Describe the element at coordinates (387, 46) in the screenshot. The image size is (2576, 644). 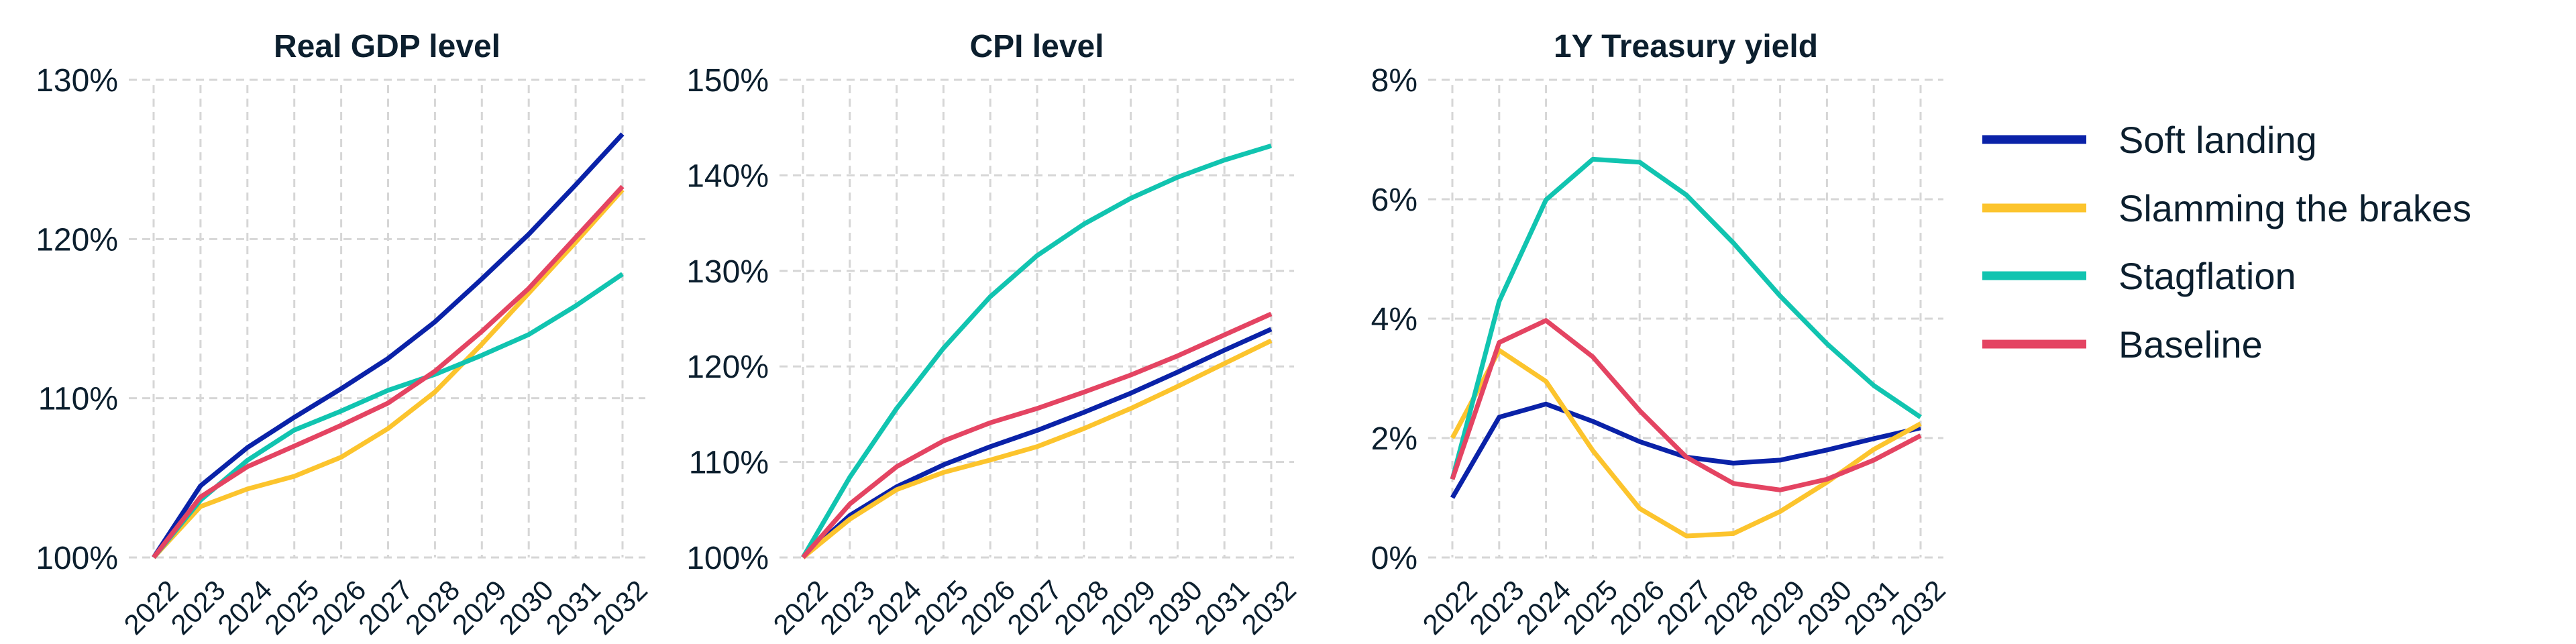
I see `chart-title: Real GDP level` at that location.